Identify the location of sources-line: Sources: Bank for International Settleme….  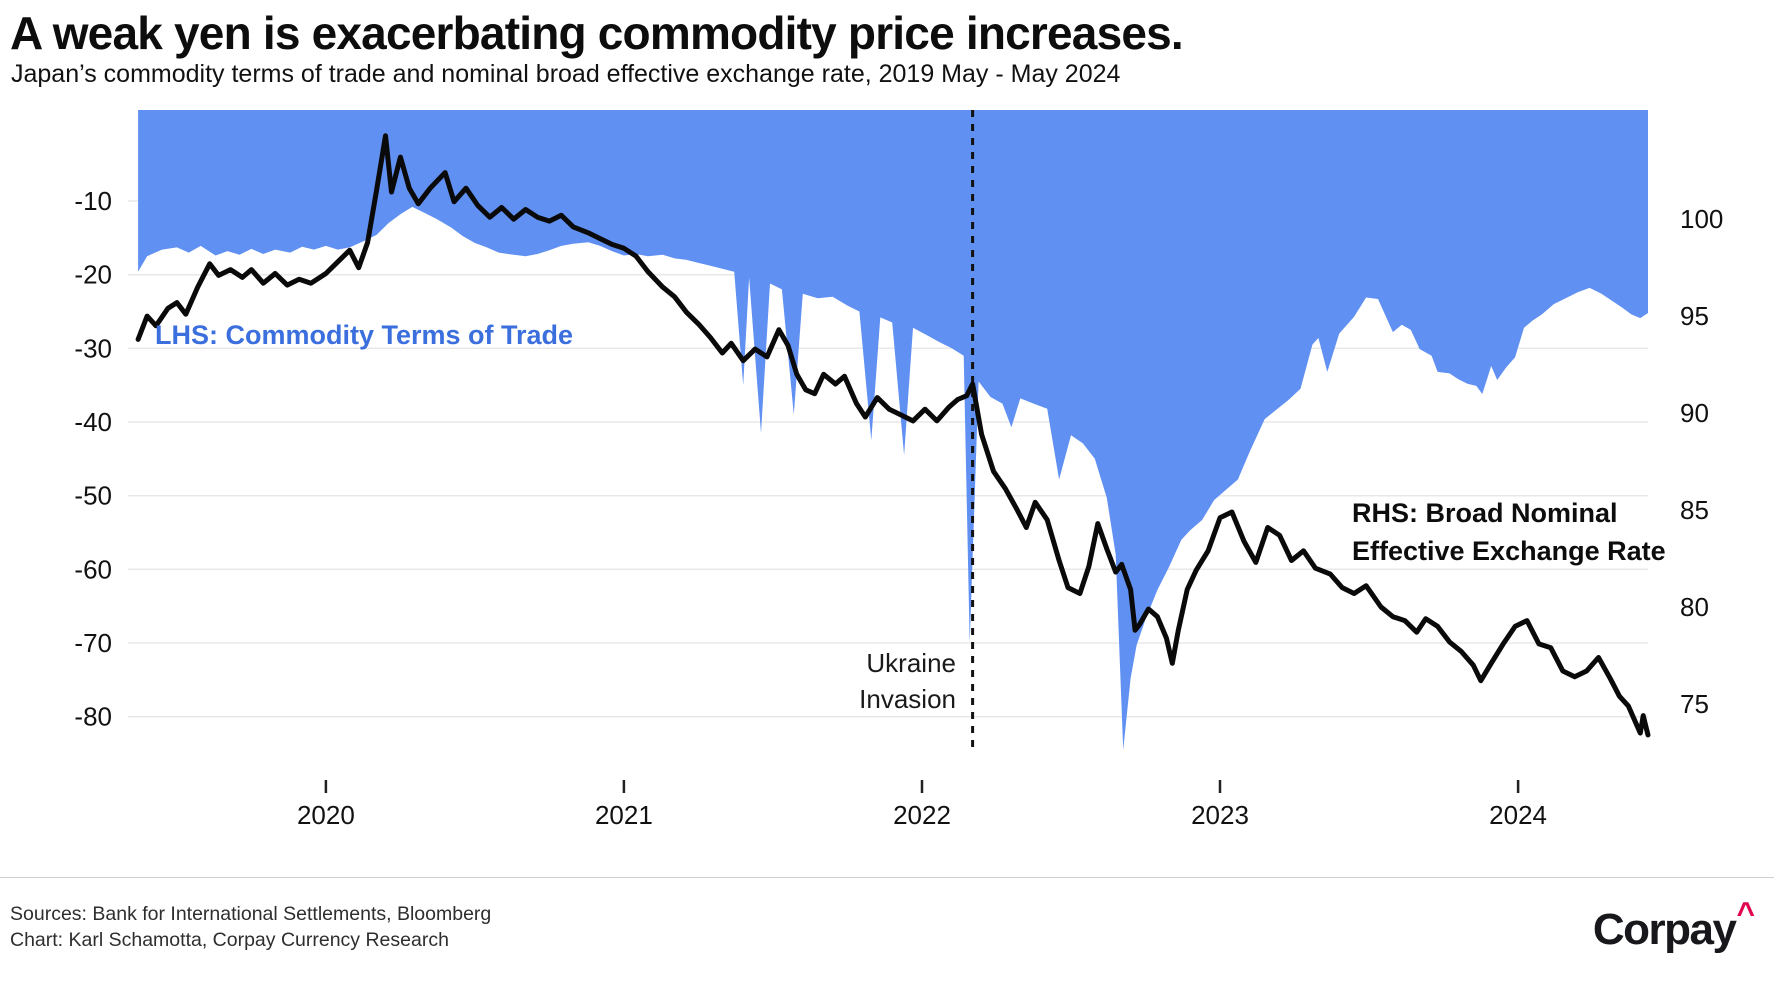
(251, 914).